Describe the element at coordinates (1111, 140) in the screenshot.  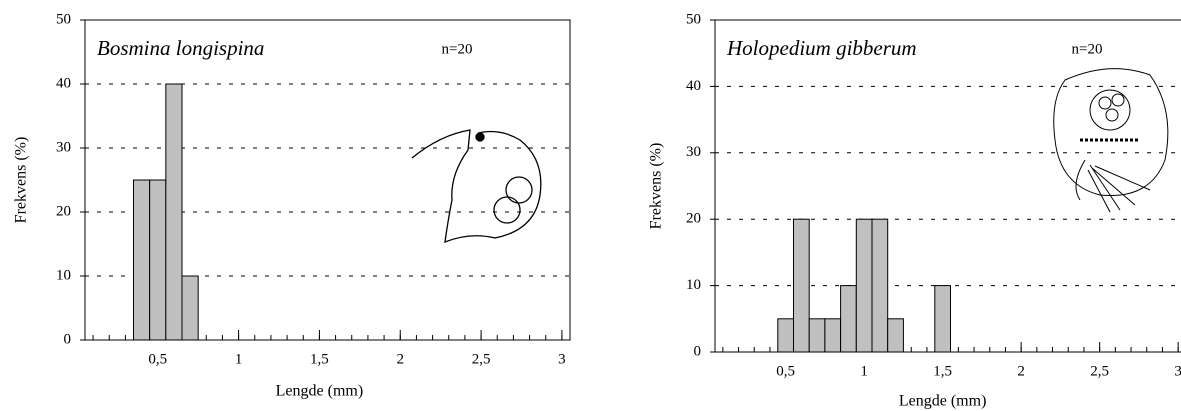
I see `holopedium-drawing` at that location.